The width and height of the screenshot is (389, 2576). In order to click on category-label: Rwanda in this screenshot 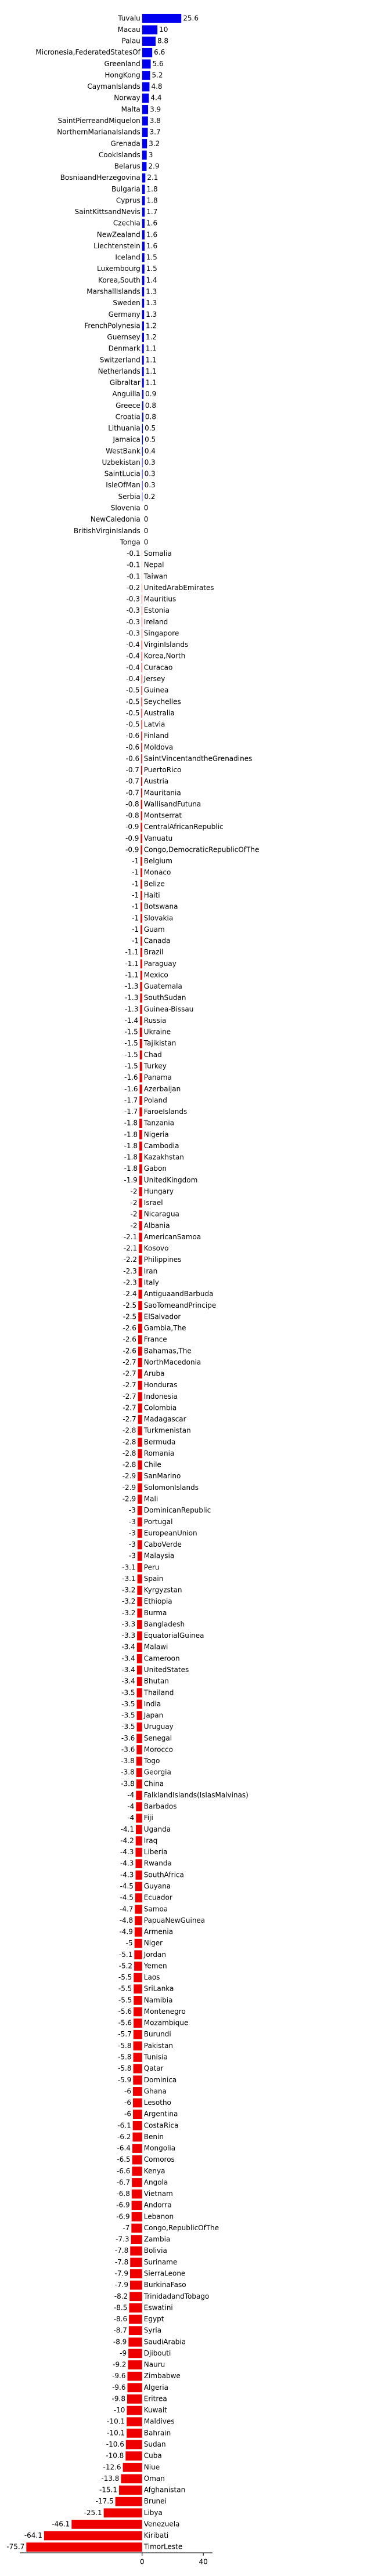, I will do `click(158, 1863)`.